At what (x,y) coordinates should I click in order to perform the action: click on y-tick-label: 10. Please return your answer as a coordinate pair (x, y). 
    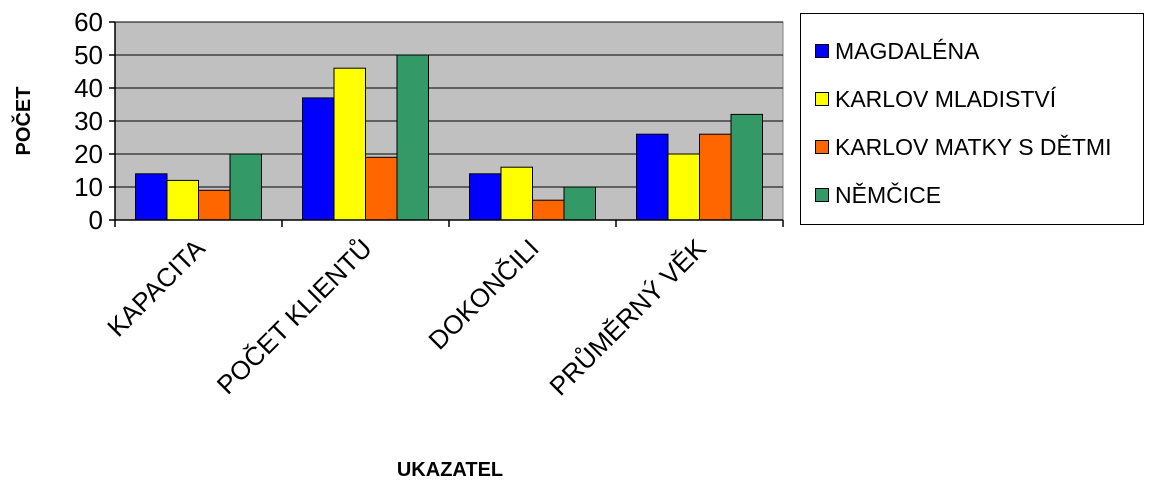
    Looking at the image, I should click on (88, 187).